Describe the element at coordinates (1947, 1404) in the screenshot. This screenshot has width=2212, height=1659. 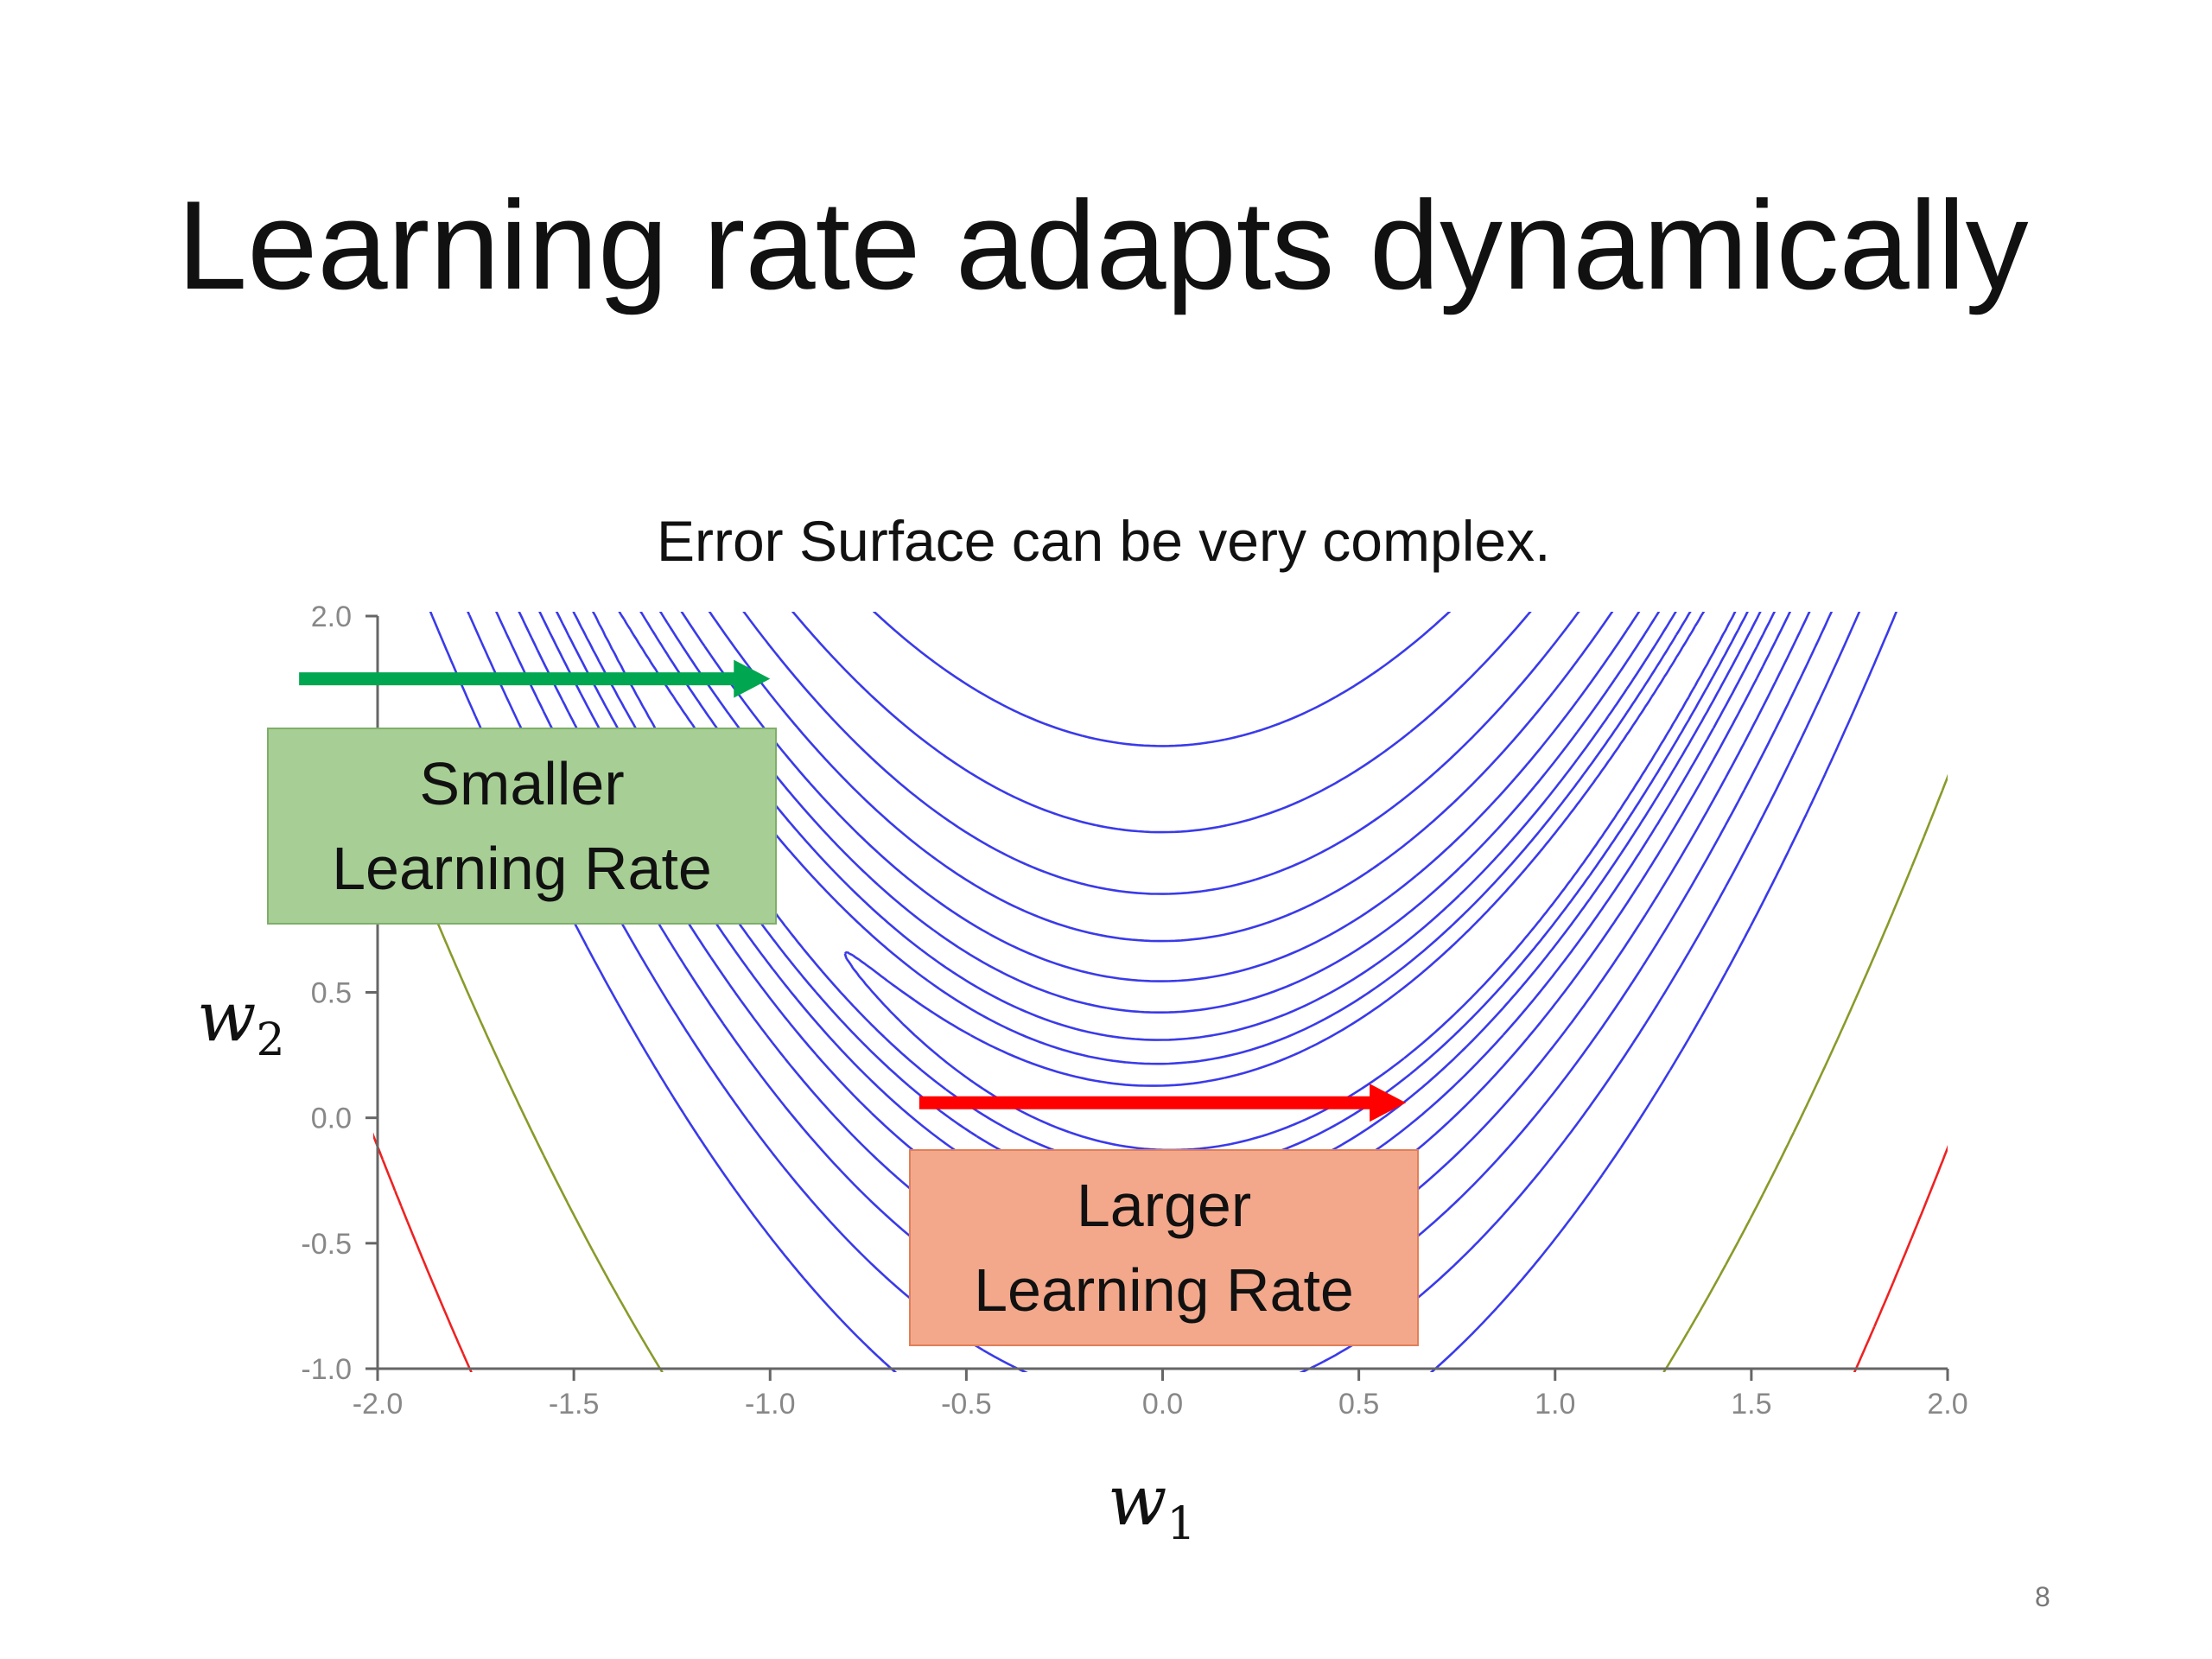
I see `x-tick-label: 2.0` at that location.